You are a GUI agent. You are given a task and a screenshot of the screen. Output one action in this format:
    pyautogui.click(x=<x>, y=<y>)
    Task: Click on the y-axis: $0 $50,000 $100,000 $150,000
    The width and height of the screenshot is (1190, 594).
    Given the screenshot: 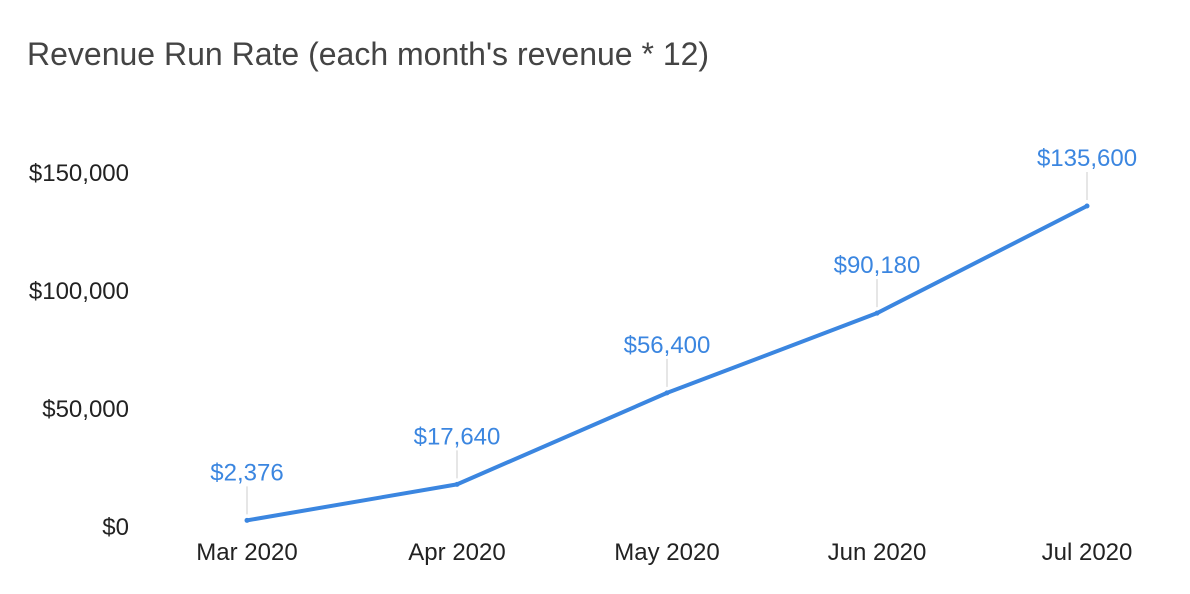 What is the action you would take?
    pyautogui.click(x=79, y=350)
    